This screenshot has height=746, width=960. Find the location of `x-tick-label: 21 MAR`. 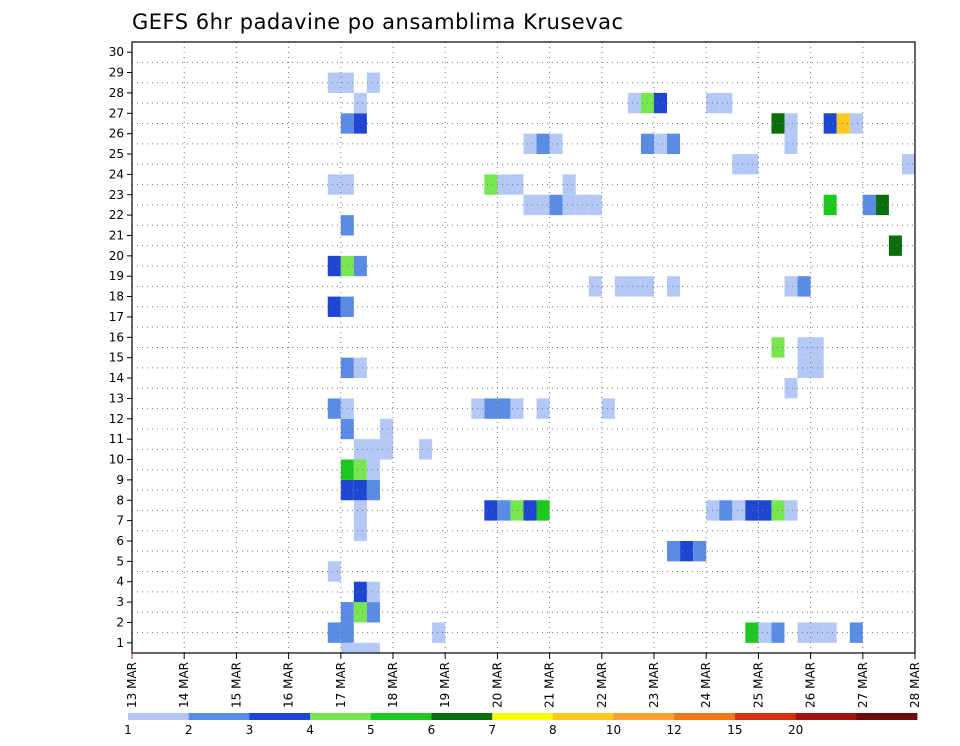

x-tick-label: 21 MAR is located at coordinates (550, 685).